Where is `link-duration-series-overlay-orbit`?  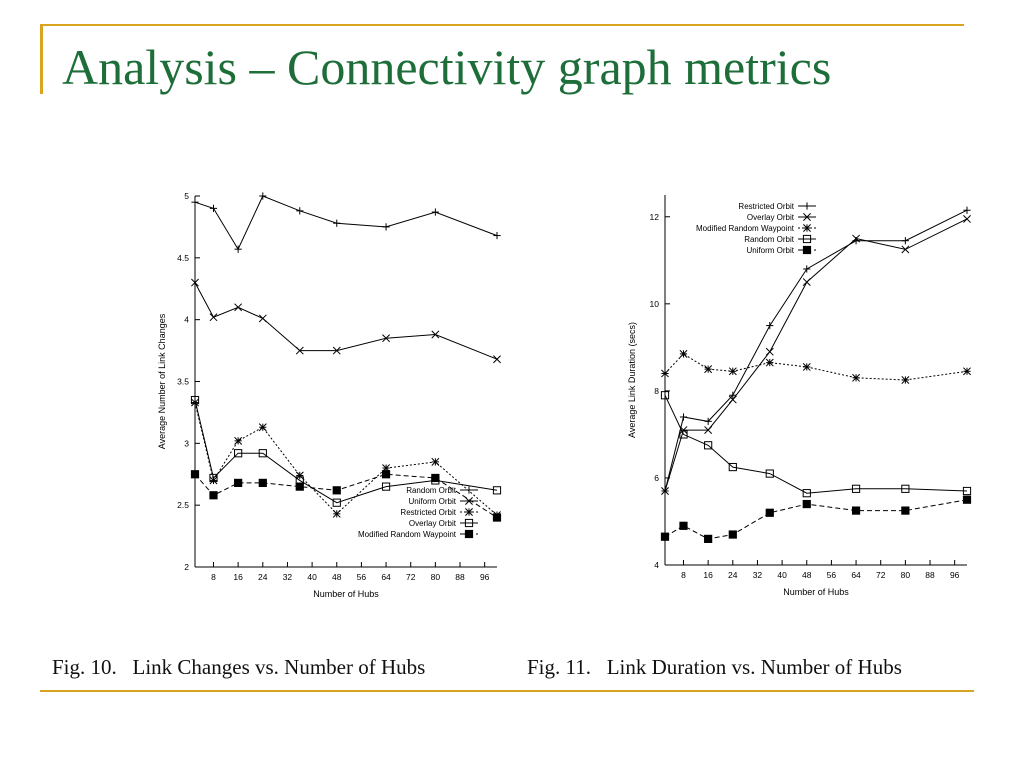 link-duration-series-overlay-orbit is located at coordinates (816, 354).